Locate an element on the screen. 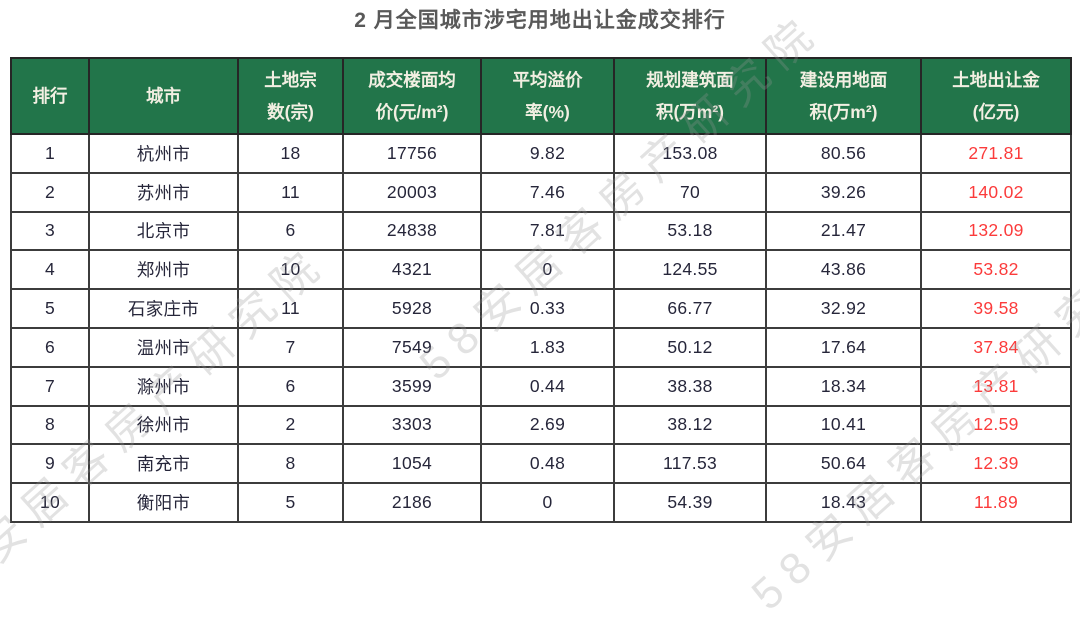 The image size is (1080, 624). cell-parcels: 18 is located at coordinates (290, 153).